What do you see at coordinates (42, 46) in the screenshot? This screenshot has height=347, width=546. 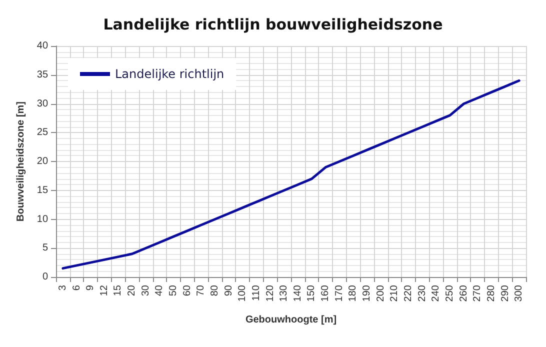 I see `y-tick-label: 40` at bounding box center [42, 46].